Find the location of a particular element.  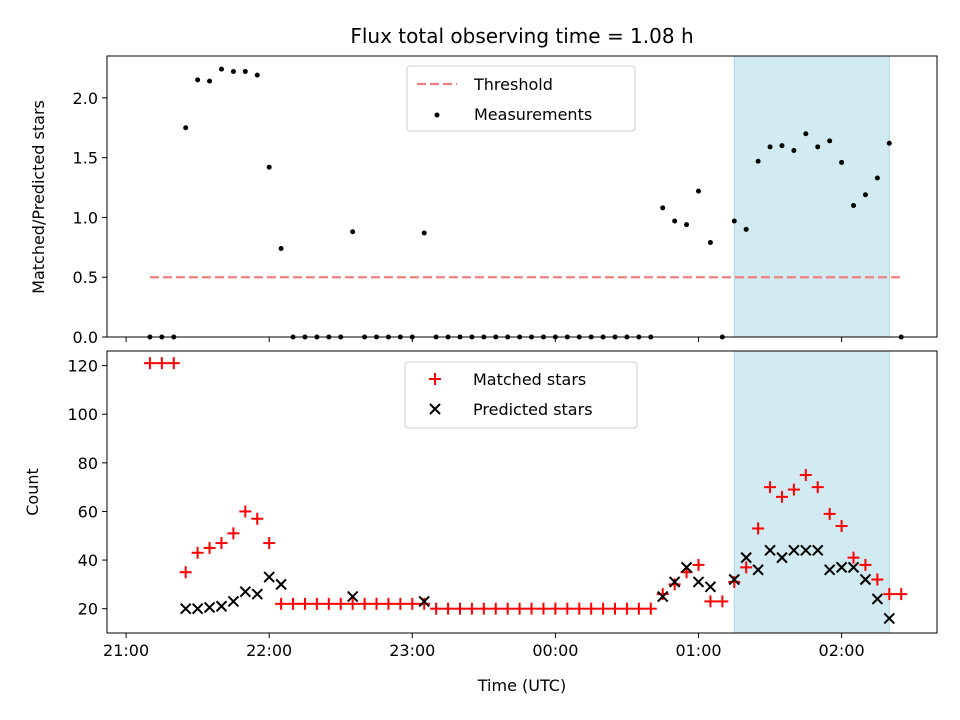

legend-measurements-label: Measurements is located at coordinates (533, 114).